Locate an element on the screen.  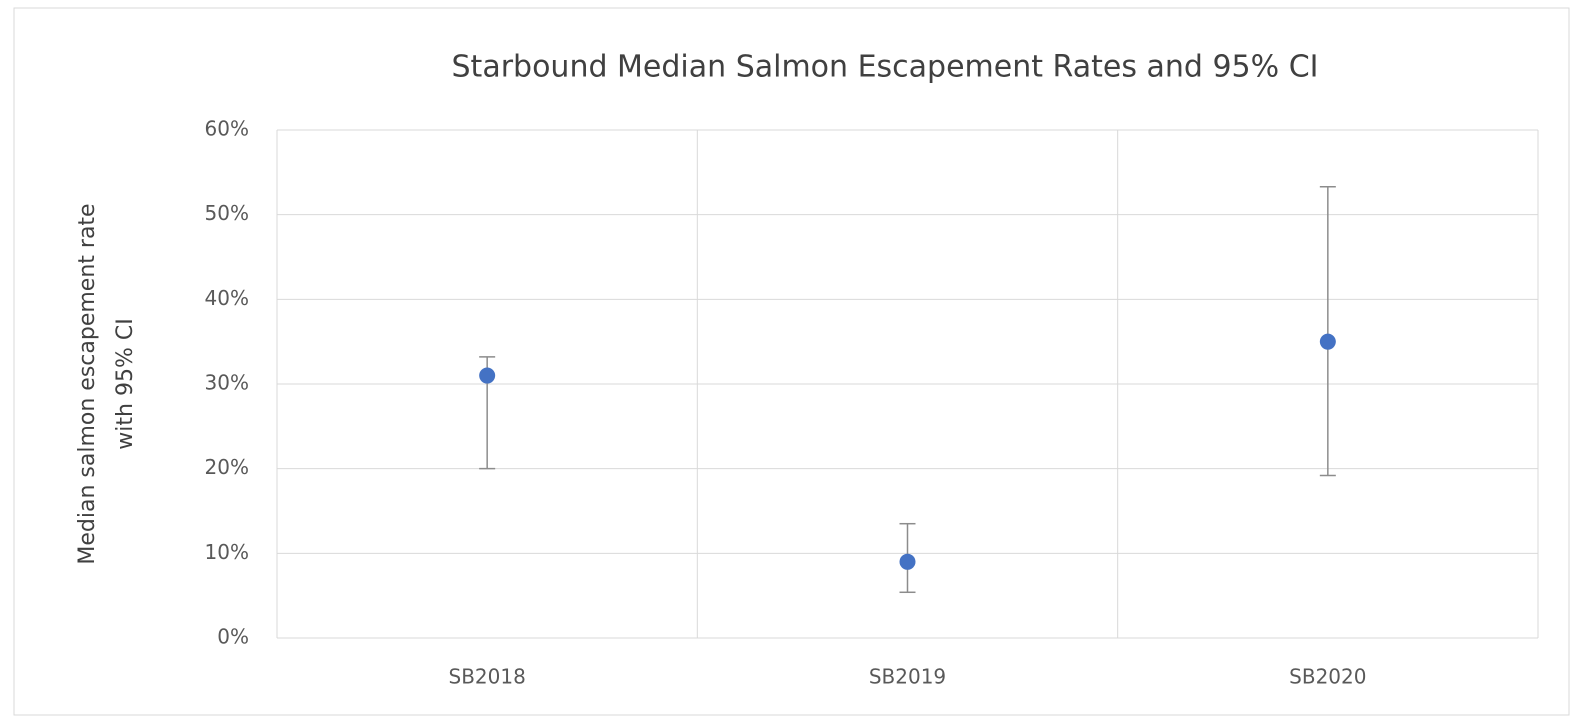
x-tick-label: SB2018 is located at coordinates (487, 677).